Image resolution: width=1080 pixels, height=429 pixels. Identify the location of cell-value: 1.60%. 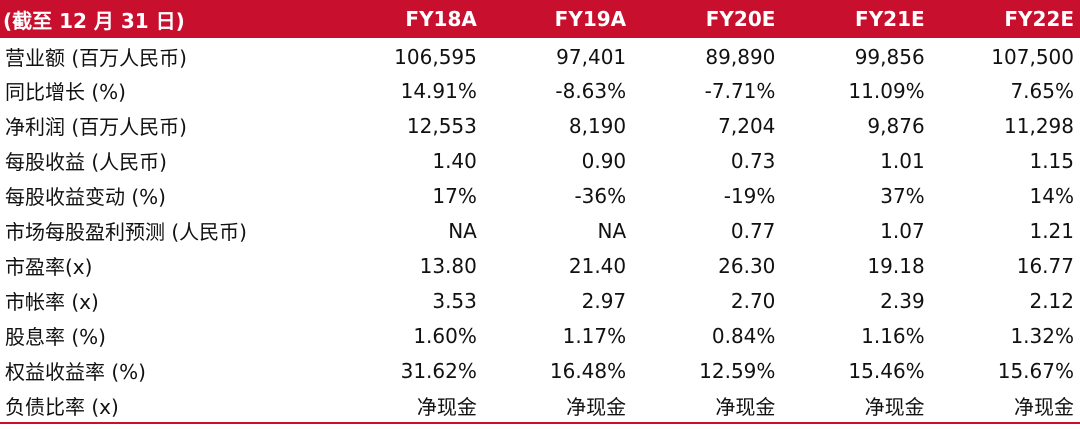
(445, 335).